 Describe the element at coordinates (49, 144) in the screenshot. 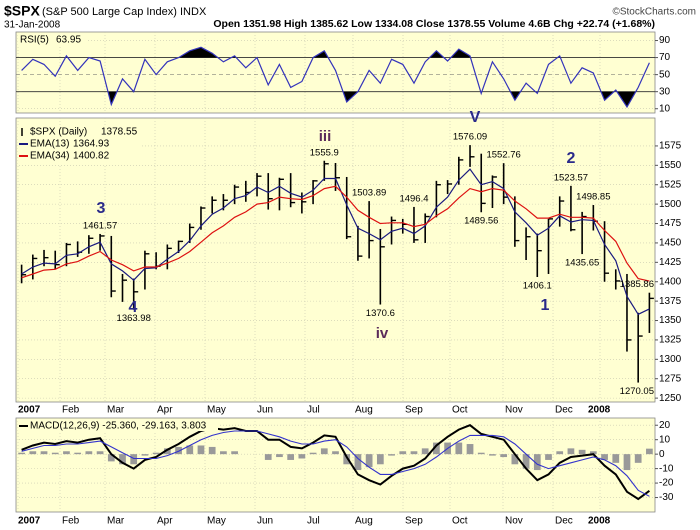

I see `legend-label: EMA(13)` at that location.